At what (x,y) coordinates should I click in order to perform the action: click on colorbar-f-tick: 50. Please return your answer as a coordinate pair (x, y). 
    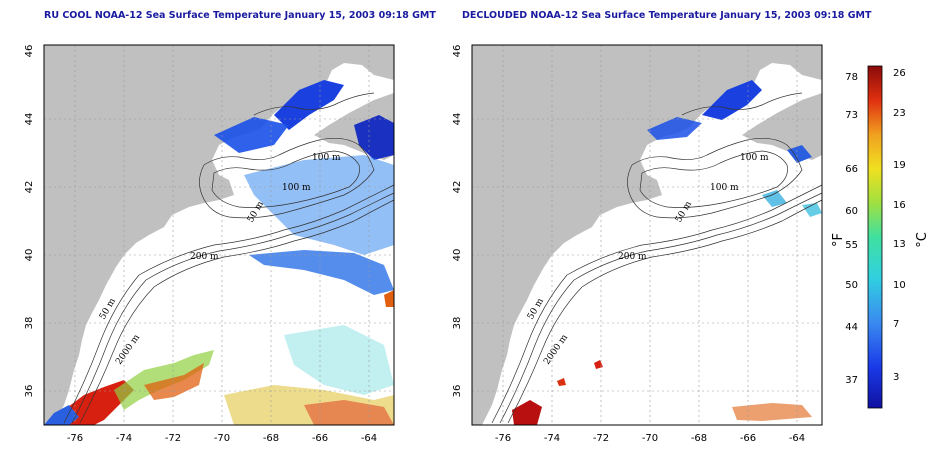
    Looking at the image, I should click on (851, 285).